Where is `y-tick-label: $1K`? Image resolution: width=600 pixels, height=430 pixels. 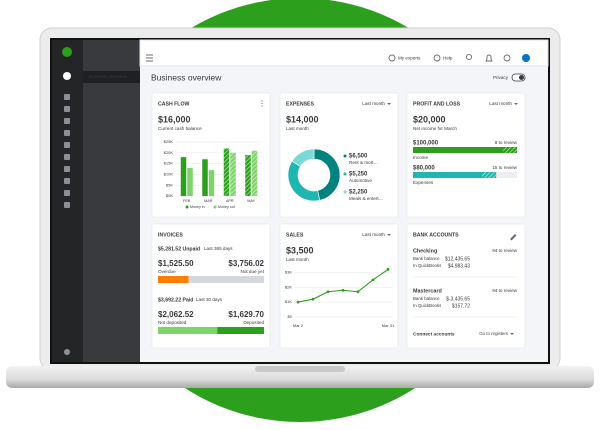 y-tick-label: $1K is located at coordinates (288, 301).